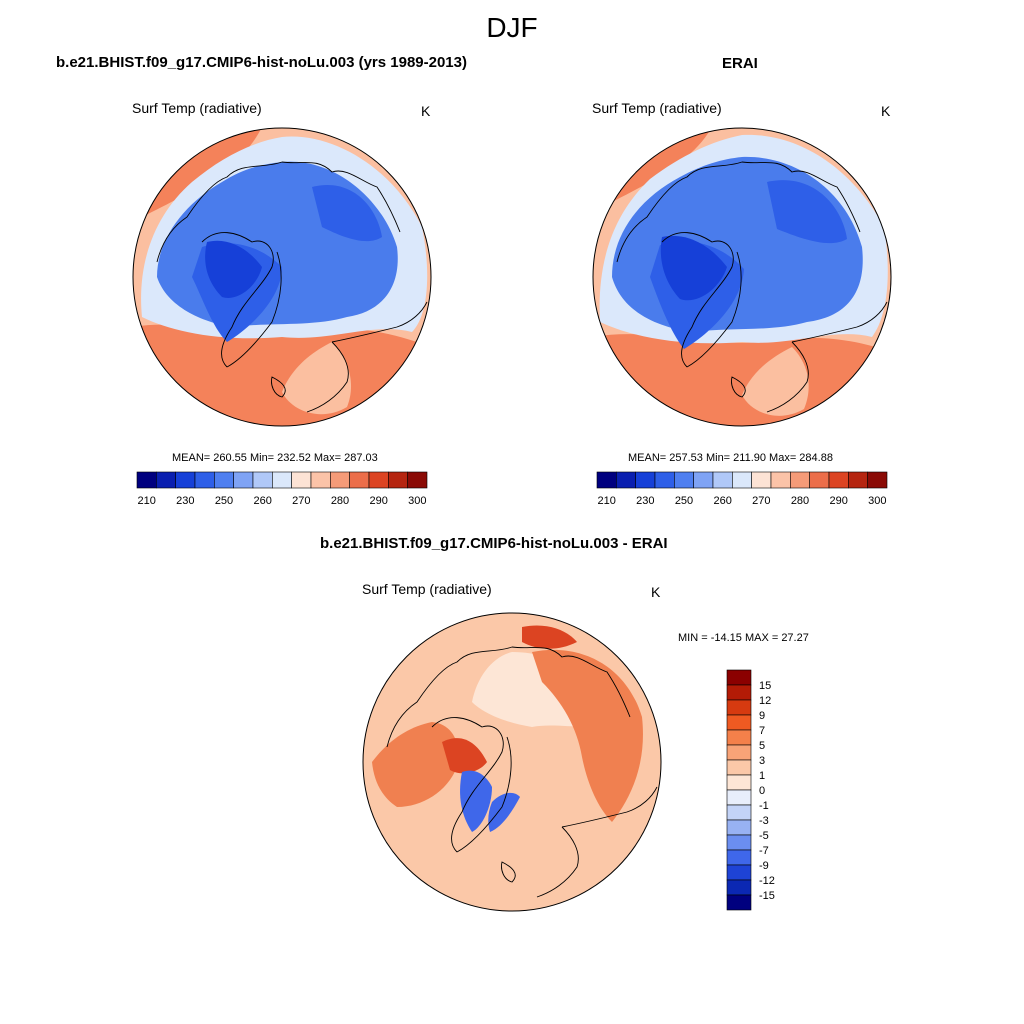 This screenshot has width=1024, height=1024. Describe the element at coordinates (761, 501) in the screenshot. I see `panel-2-colorbar-tick-label: 270` at that location.